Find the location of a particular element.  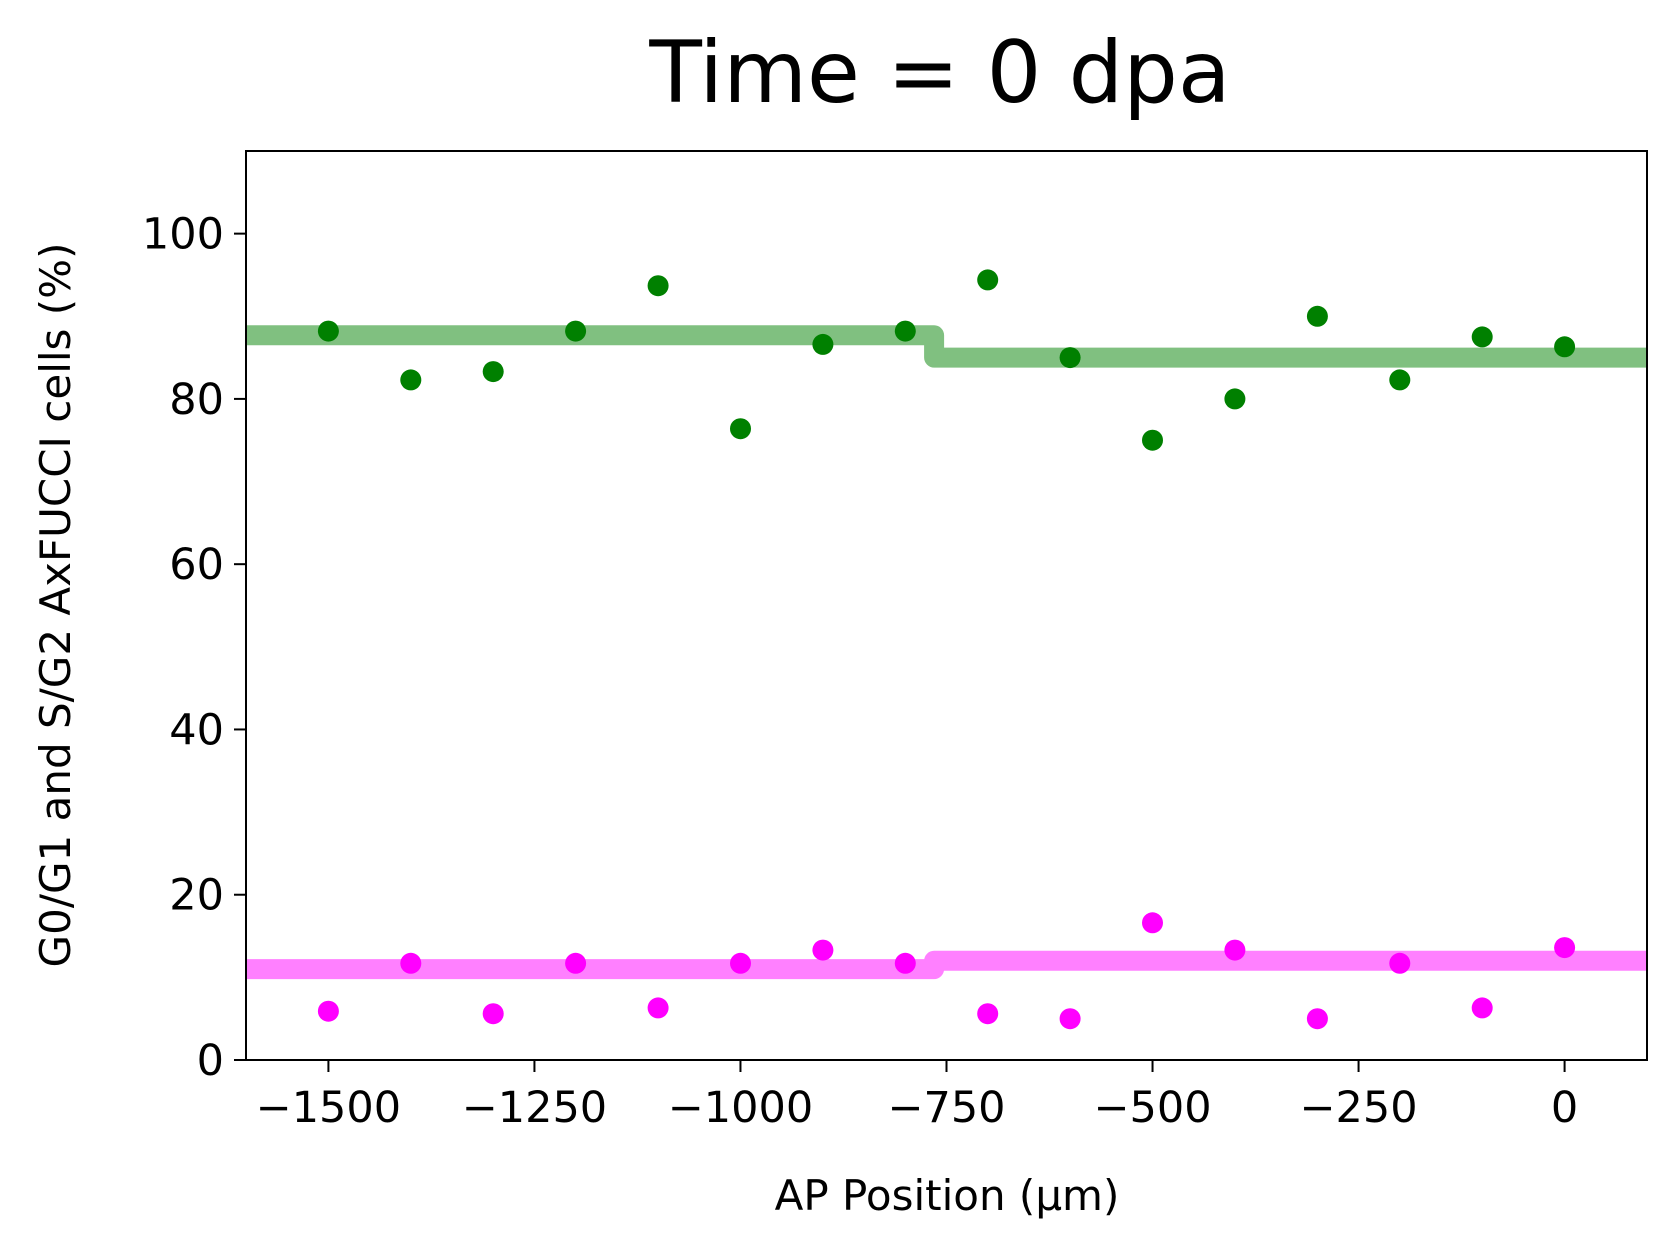

y-tick-label: 60 is located at coordinates (196, 565).